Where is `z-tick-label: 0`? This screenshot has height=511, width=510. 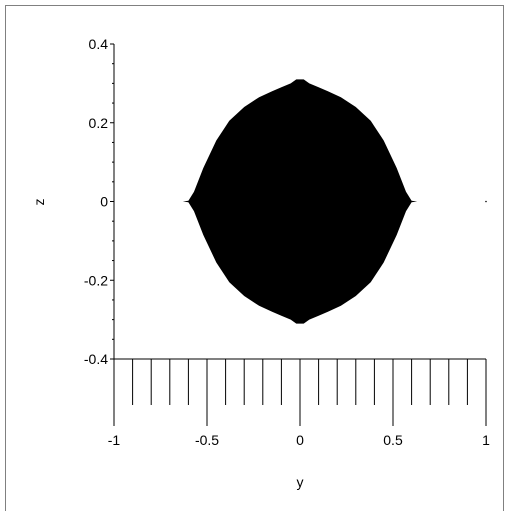 z-tick-label: 0 is located at coordinates (104, 202).